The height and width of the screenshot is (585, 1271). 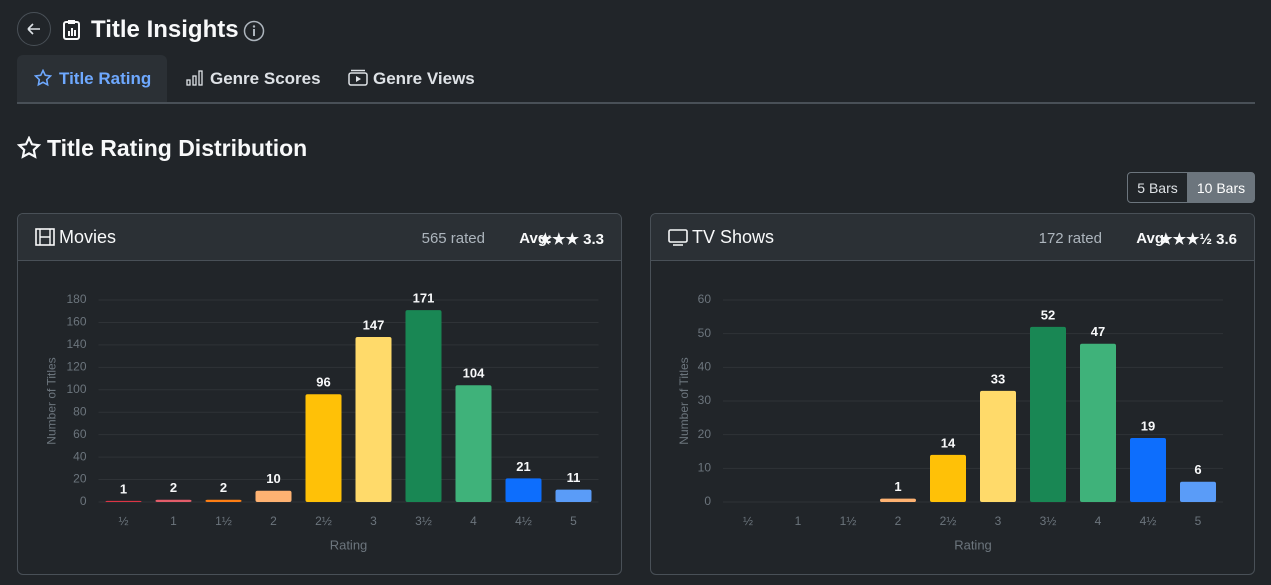 What do you see at coordinates (998, 378) in the screenshot?
I see `value-label: 33` at bounding box center [998, 378].